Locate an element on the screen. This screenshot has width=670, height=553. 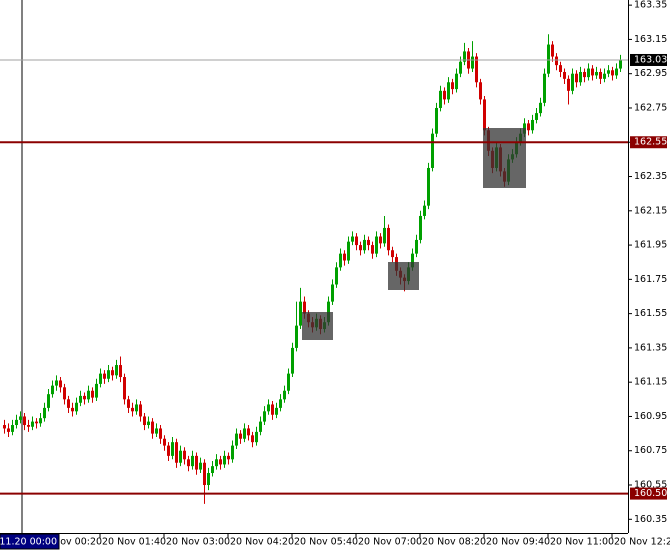
y-tick-label: 163.35 is located at coordinates (650, 5).